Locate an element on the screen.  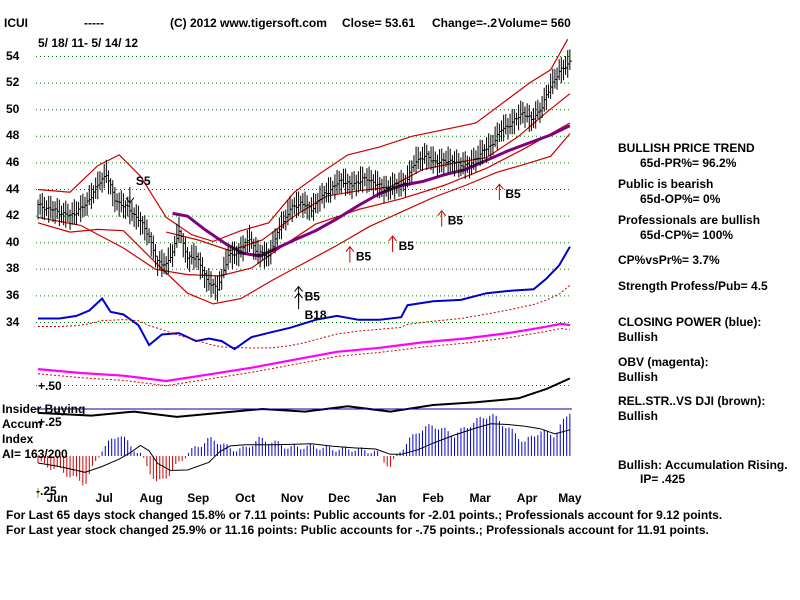
rel-strength-status: Bullish is located at coordinates (638, 416).